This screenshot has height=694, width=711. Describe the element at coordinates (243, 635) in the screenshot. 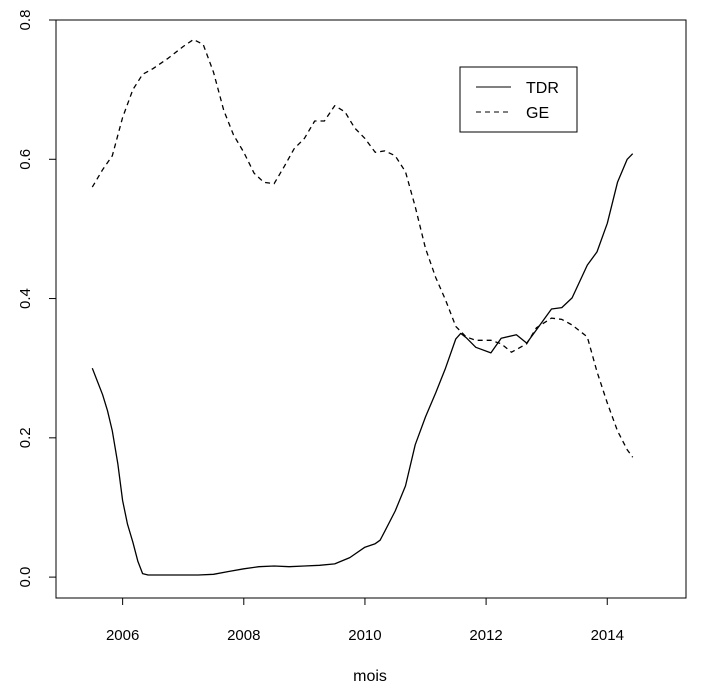

I see `x-tick-label: 2008` at that location.